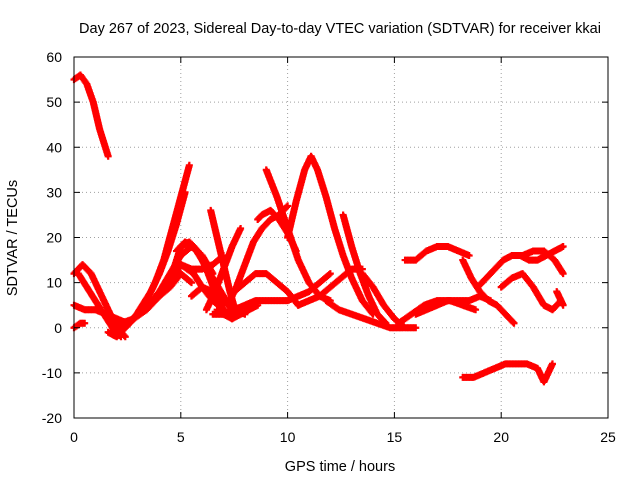  Describe the element at coordinates (13, 238) in the screenshot. I see `y-axis-label: SDTVAR / TECUs` at that location.